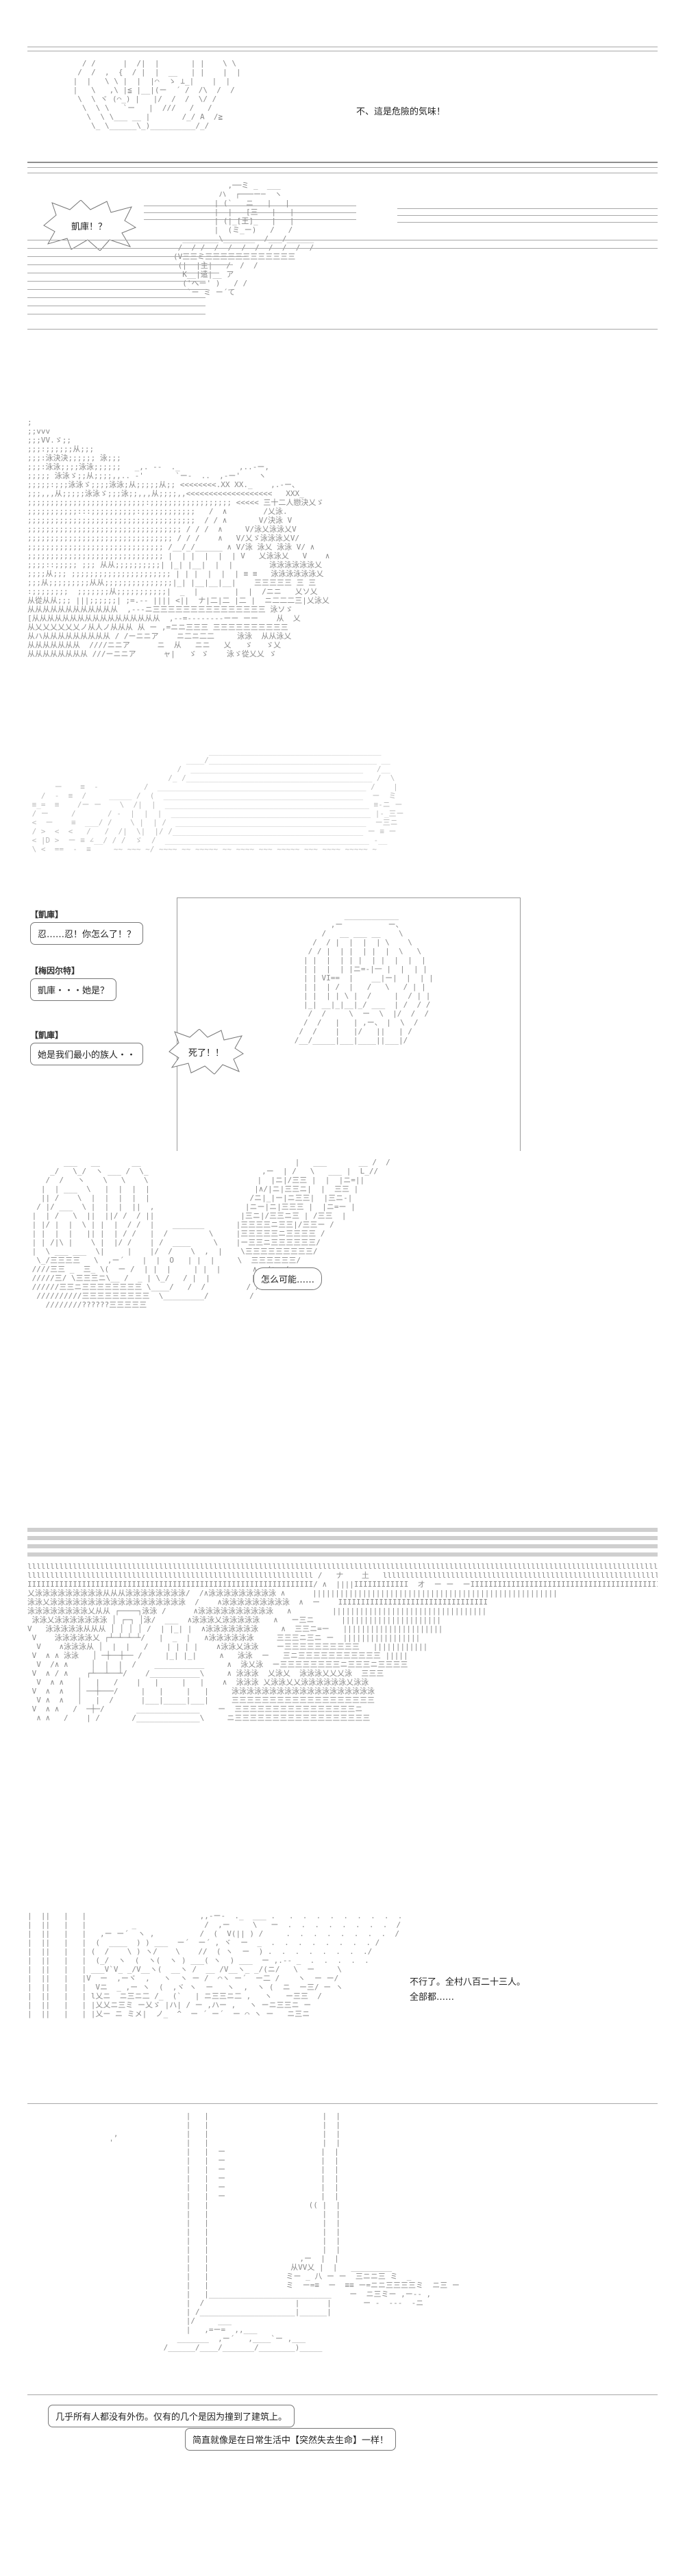 This screenshot has height=2576, width=685. Describe the element at coordinates (468, 1982) in the screenshot. I see `caption-line: 不行了。全村八百二十三人。` at that location.